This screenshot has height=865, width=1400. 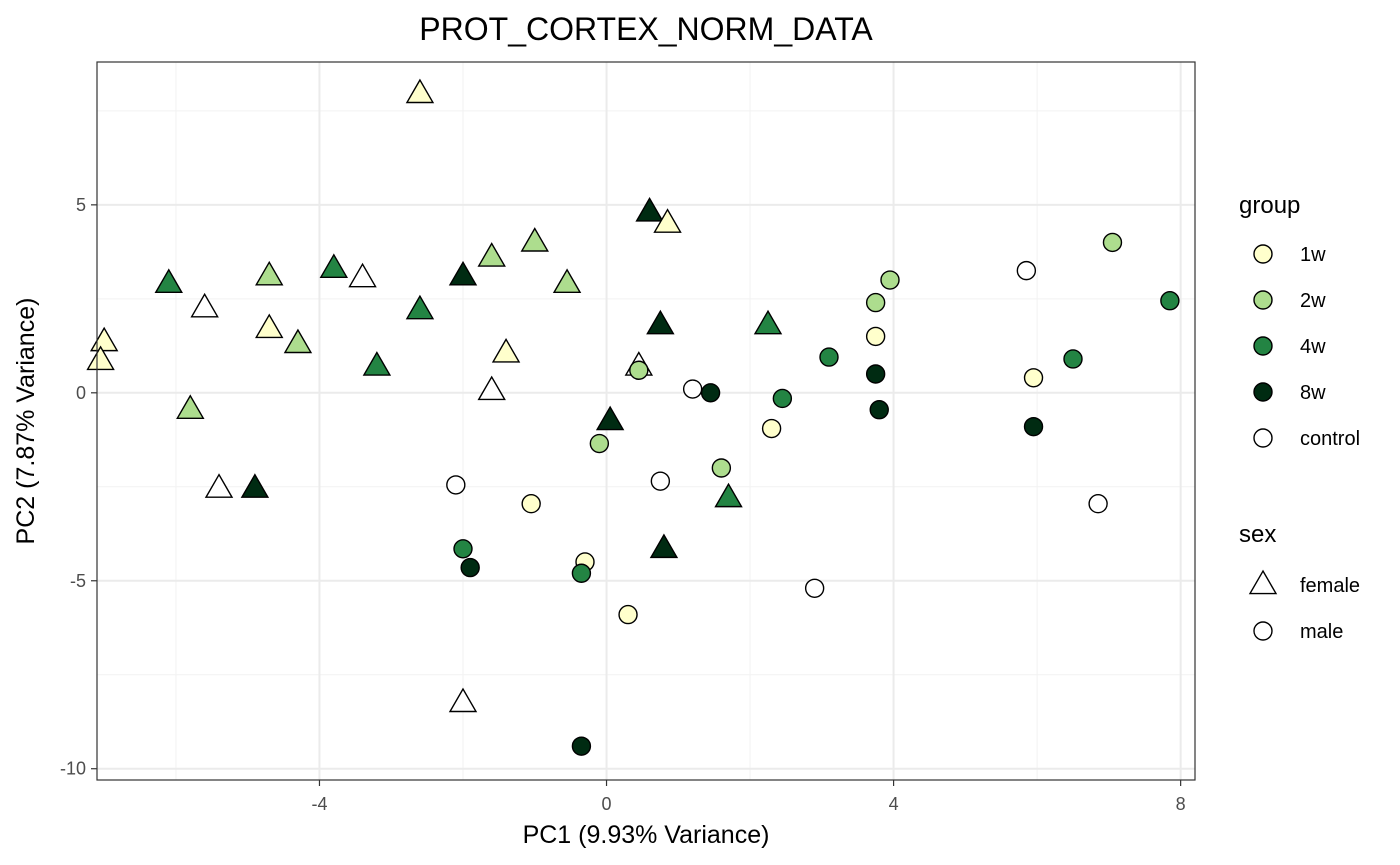 I want to click on legend-sex-key-male, so click(x=1263, y=631).